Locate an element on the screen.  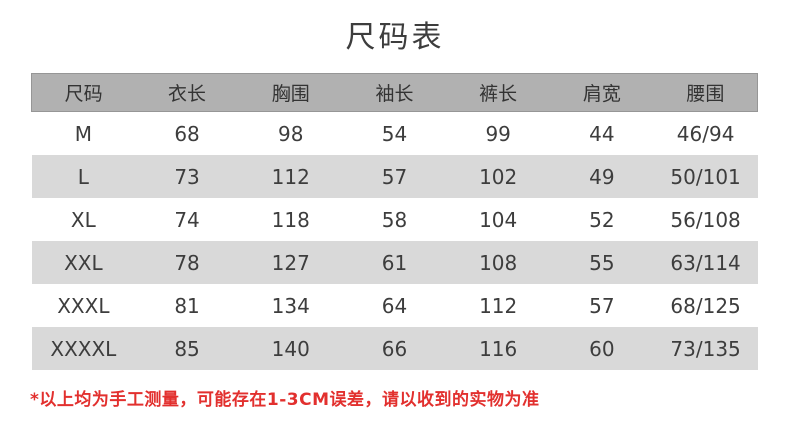
value-cell: 134 is located at coordinates (290, 305).